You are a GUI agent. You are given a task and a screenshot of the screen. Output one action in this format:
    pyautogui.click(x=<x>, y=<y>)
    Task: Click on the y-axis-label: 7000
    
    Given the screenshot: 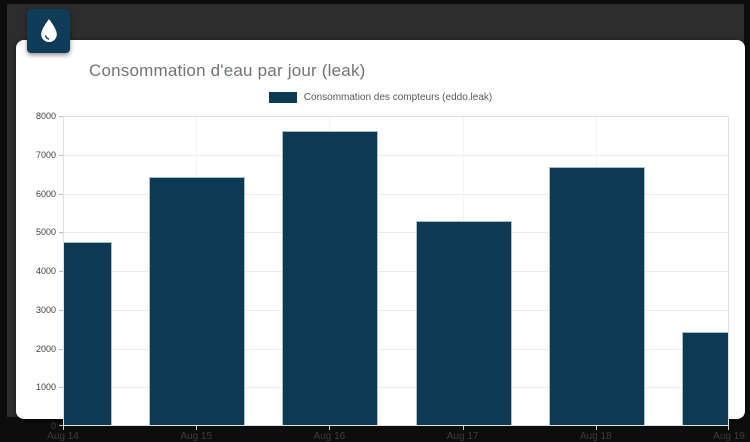 What is the action you would take?
    pyautogui.click(x=45, y=154)
    